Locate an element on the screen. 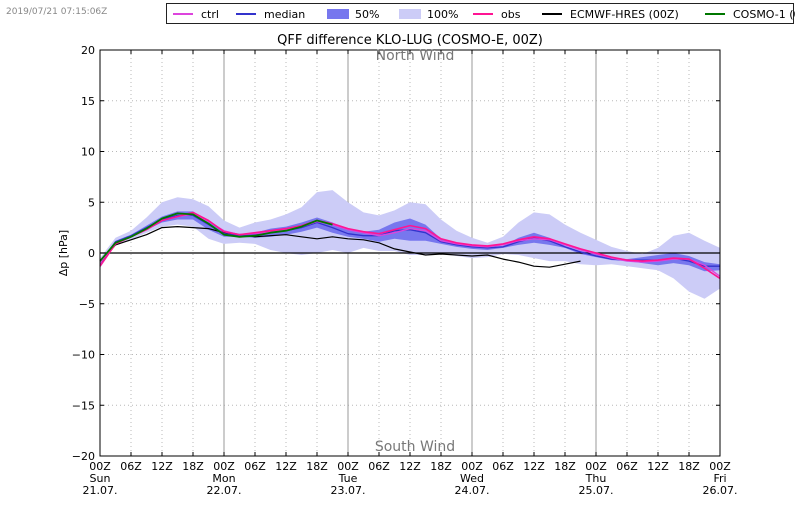  legend-label-5: ECMWF-HRES (00Z) is located at coordinates (624, 14).